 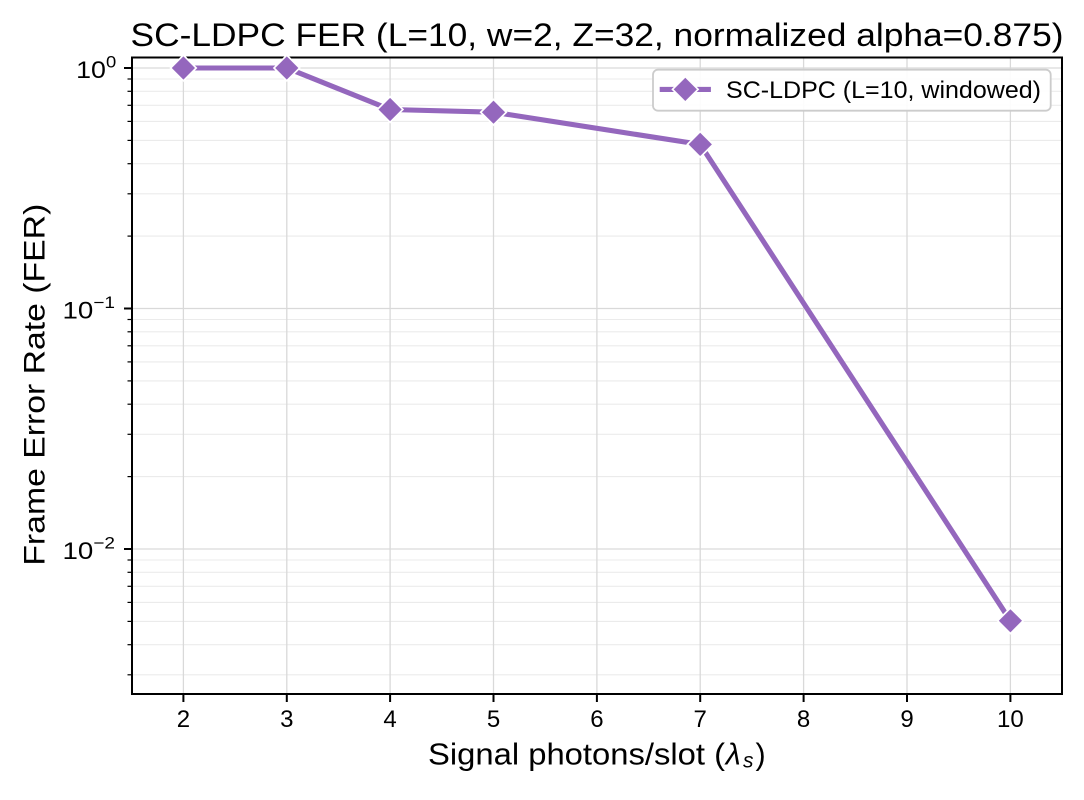 I want to click on svg-text: 10, so click(x=1010, y=719).